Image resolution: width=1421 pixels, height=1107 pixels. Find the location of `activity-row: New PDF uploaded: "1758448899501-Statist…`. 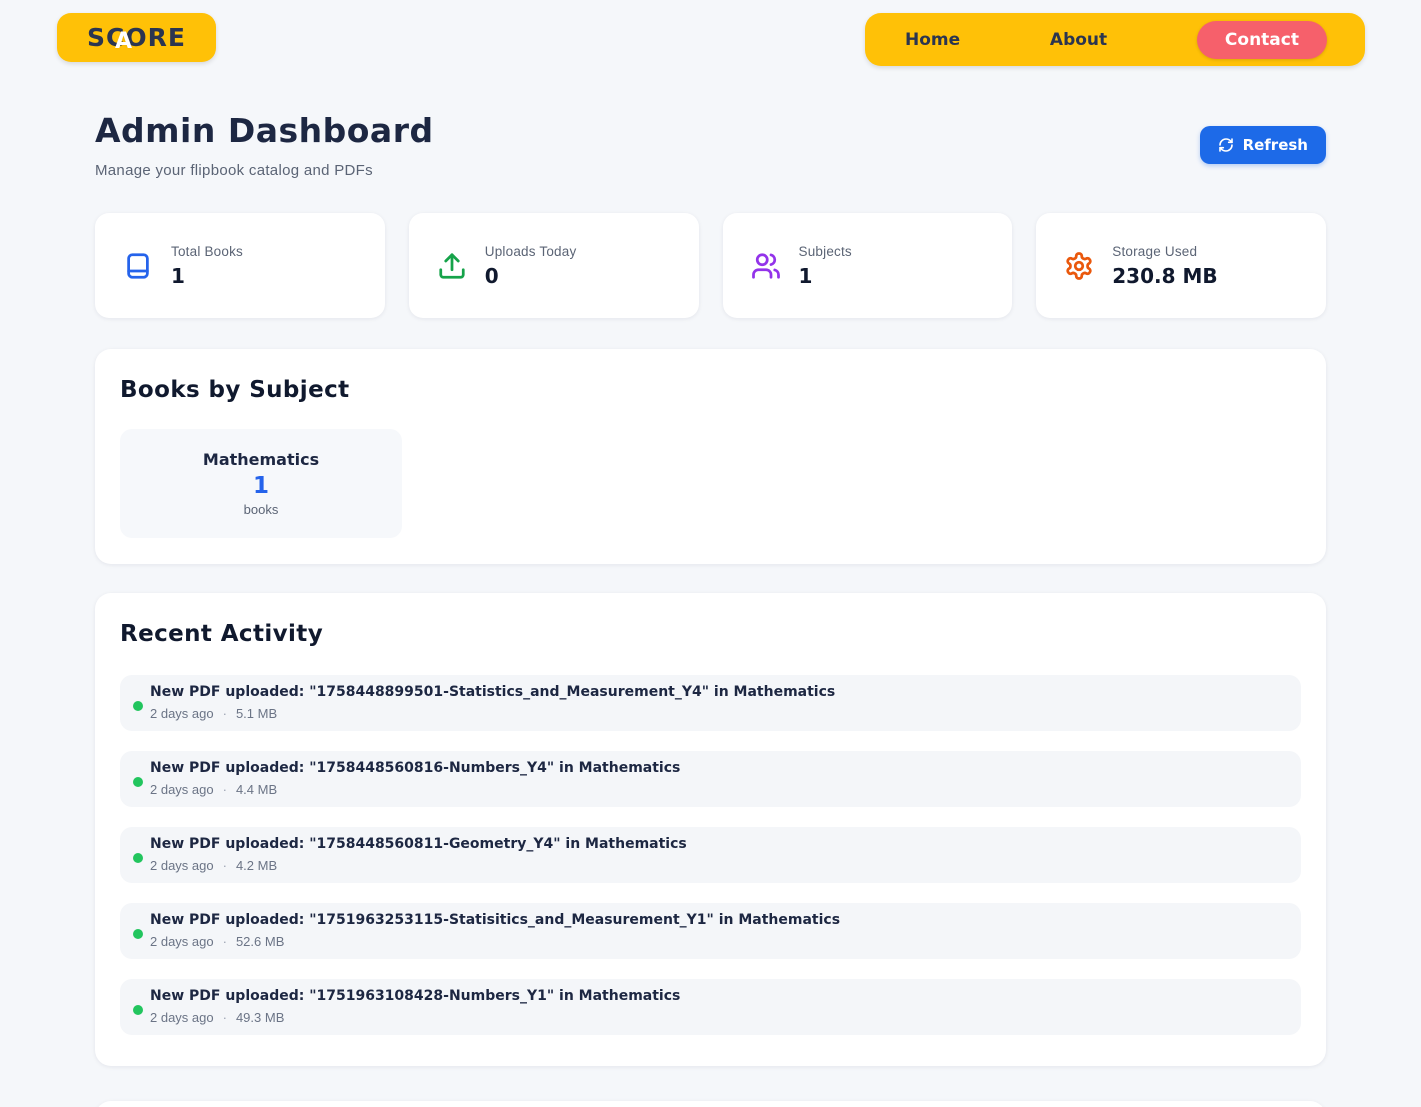

activity-row: New PDF uploaded: "1758448899501-Statist… is located at coordinates (710, 703).